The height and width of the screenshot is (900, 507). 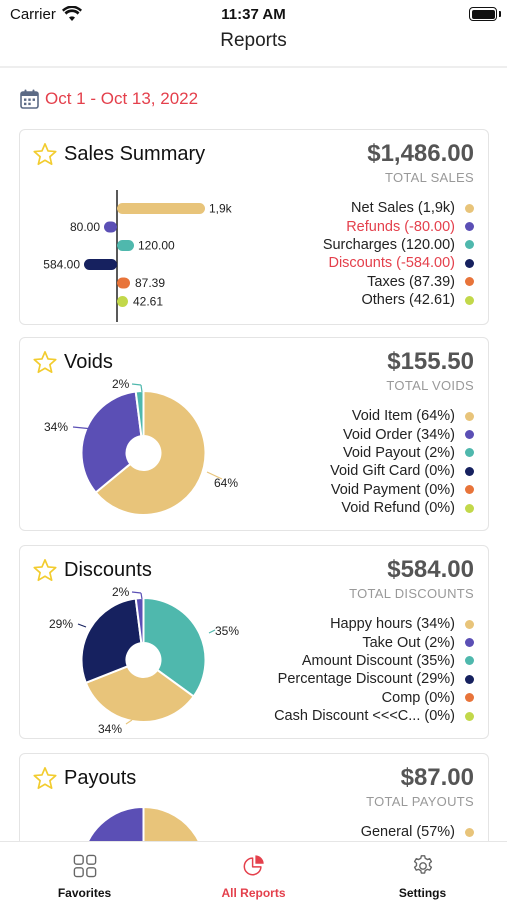 I want to click on legend-item-void-item: Void Item (64%), so click(x=402, y=416).